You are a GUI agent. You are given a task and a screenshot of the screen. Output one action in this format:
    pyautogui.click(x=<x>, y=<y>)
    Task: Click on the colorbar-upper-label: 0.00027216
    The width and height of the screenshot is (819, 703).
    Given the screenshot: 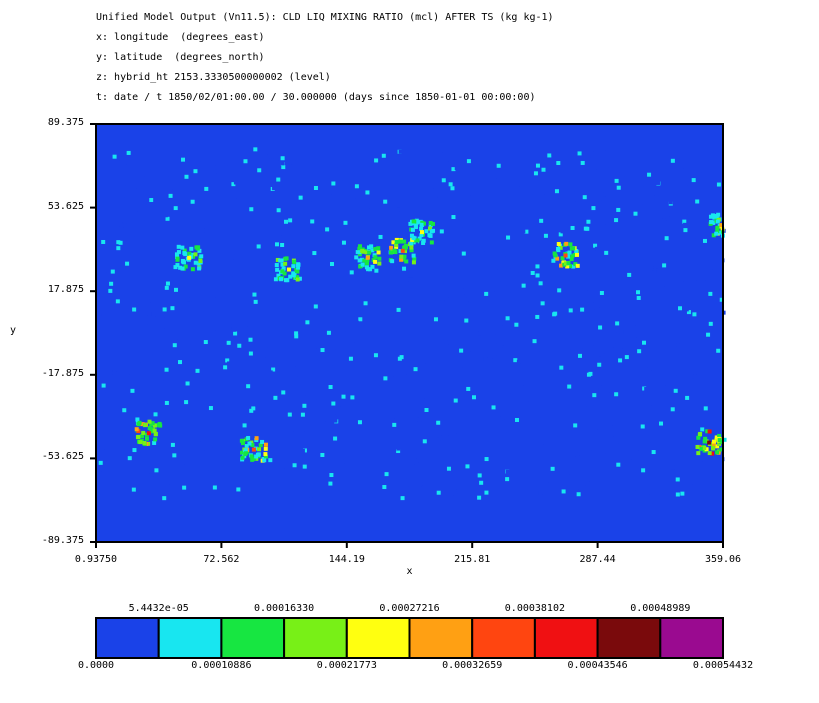 What is the action you would take?
    pyautogui.click(x=409, y=608)
    